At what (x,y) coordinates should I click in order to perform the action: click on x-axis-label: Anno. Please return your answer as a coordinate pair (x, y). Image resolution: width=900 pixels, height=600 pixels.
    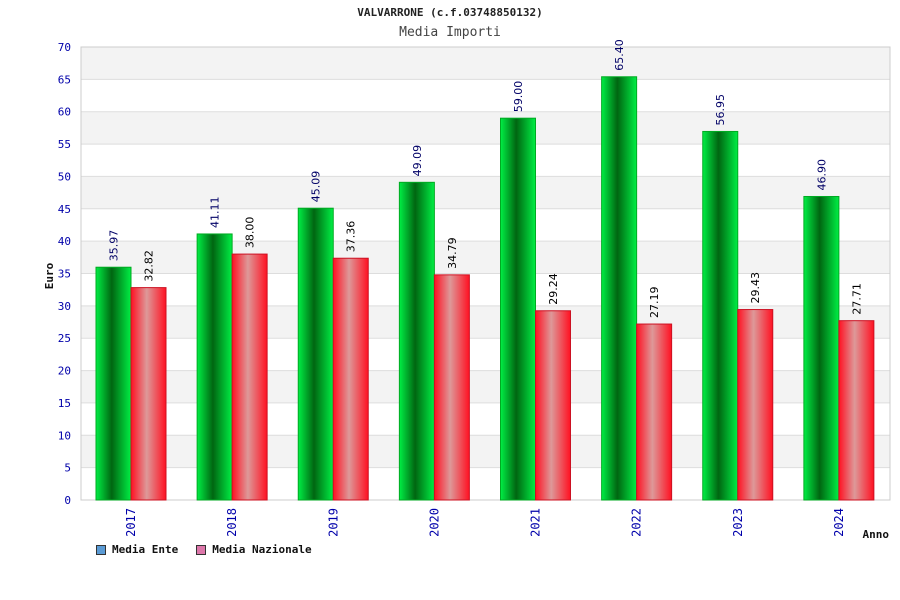
    Looking at the image, I should click on (876, 534).